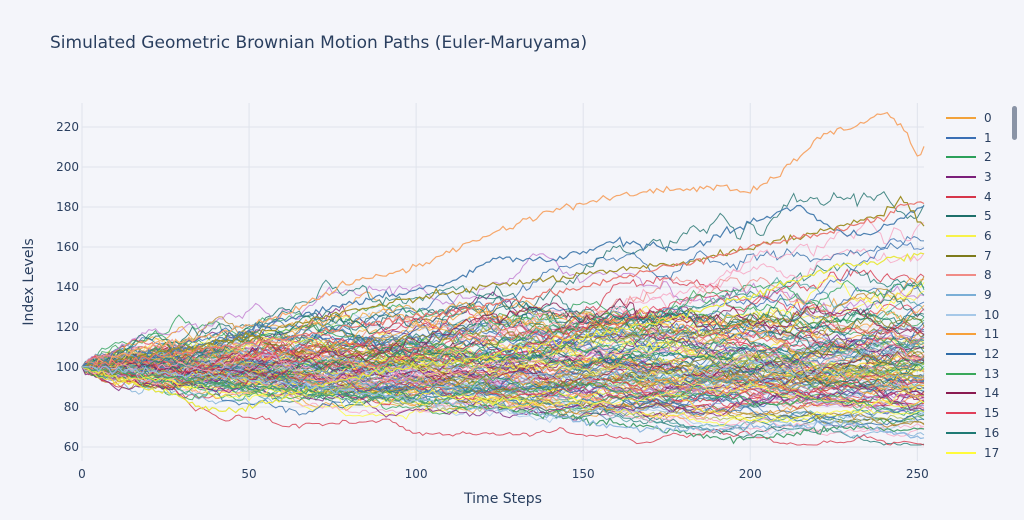 The height and width of the screenshot is (520, 1024). I want to click on legend-item: 13, so click(975, 374).